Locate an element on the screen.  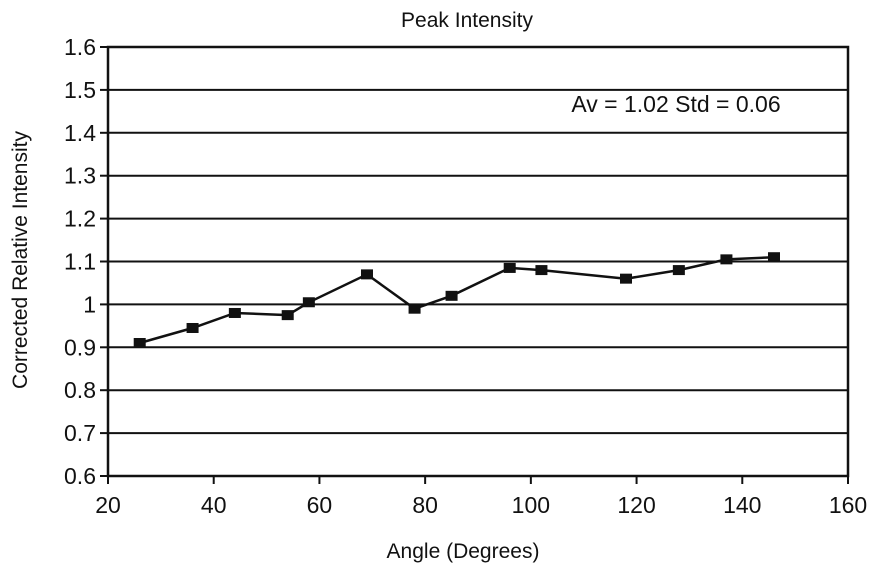
x-tick-label: 100 is located at coordinates (531, 505).